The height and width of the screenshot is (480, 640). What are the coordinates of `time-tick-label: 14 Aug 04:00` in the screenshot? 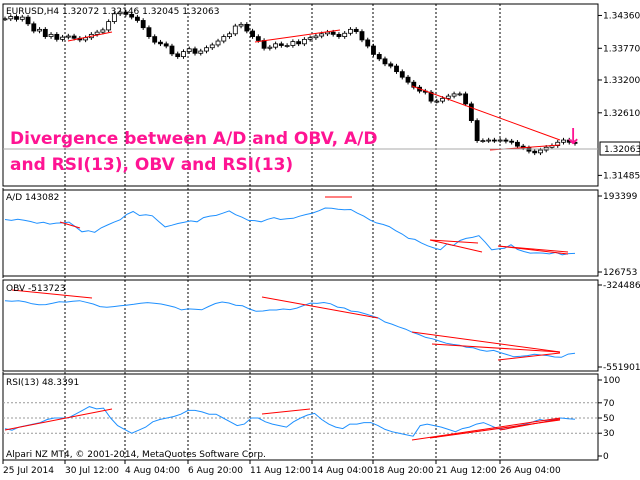 It's located at (342, 471).